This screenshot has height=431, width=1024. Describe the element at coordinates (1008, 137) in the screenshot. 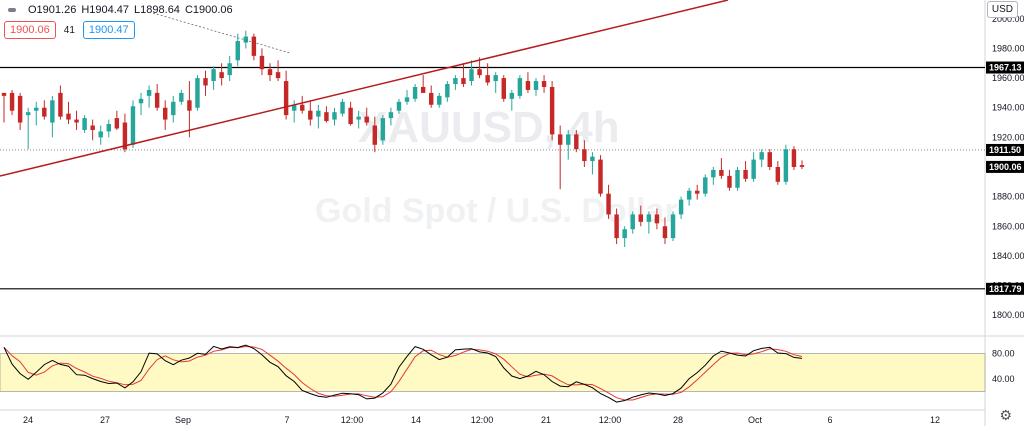

I see `price-tick-label: 1920.00` at that location.